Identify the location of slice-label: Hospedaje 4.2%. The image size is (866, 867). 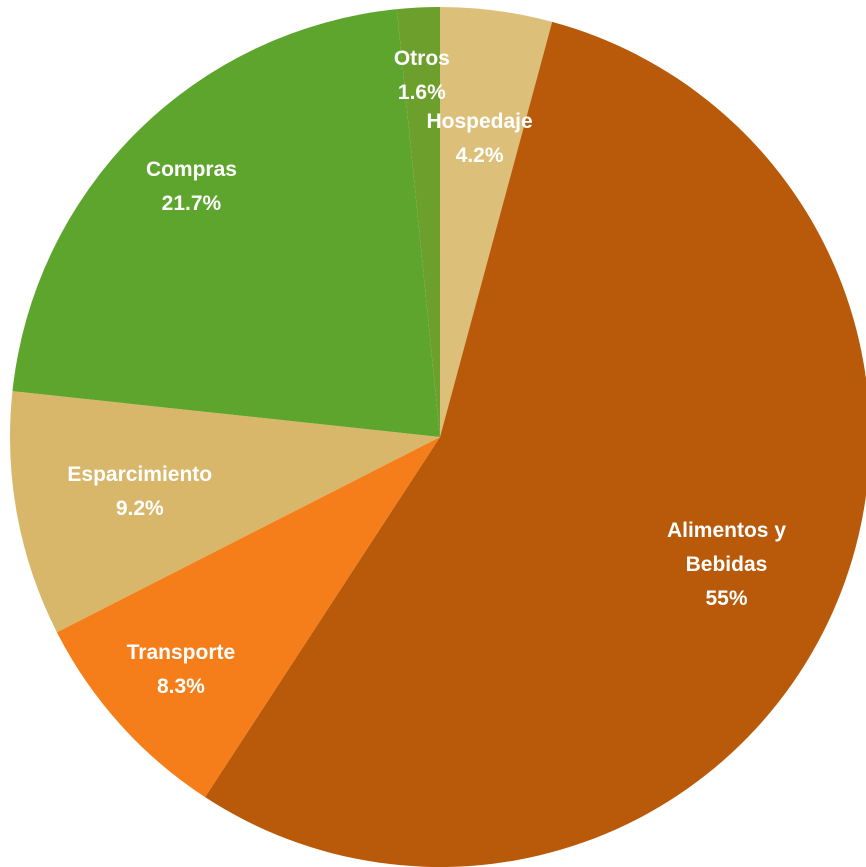
(480, 139).